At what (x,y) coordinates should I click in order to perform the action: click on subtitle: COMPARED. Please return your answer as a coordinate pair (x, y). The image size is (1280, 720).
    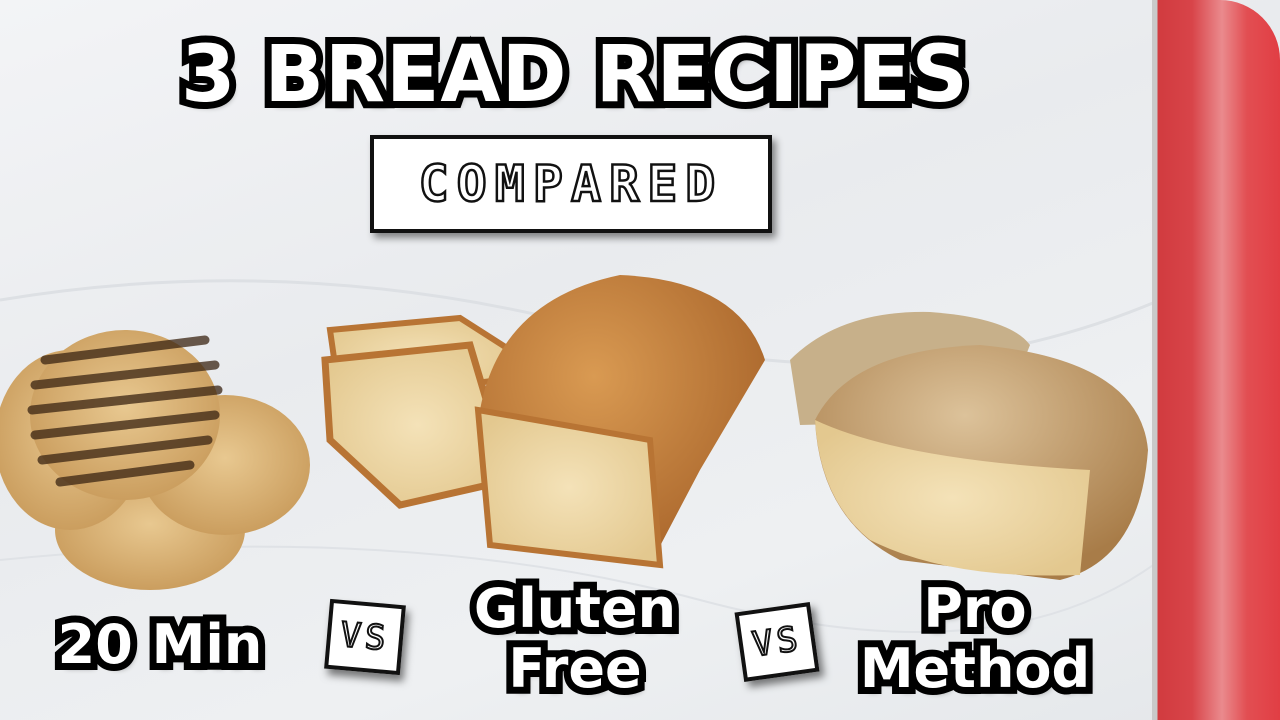
    Looking at the image, I should click on (570, 184).